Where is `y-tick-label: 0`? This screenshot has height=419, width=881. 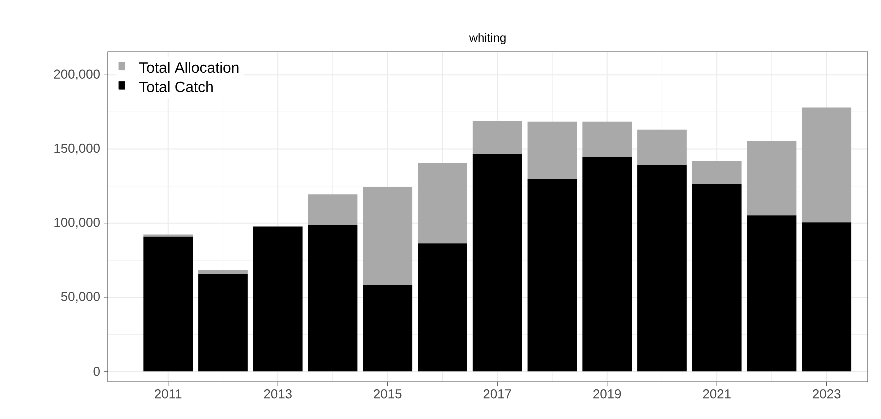 y-tick-label: 0 is located at coordinates (97, 371).